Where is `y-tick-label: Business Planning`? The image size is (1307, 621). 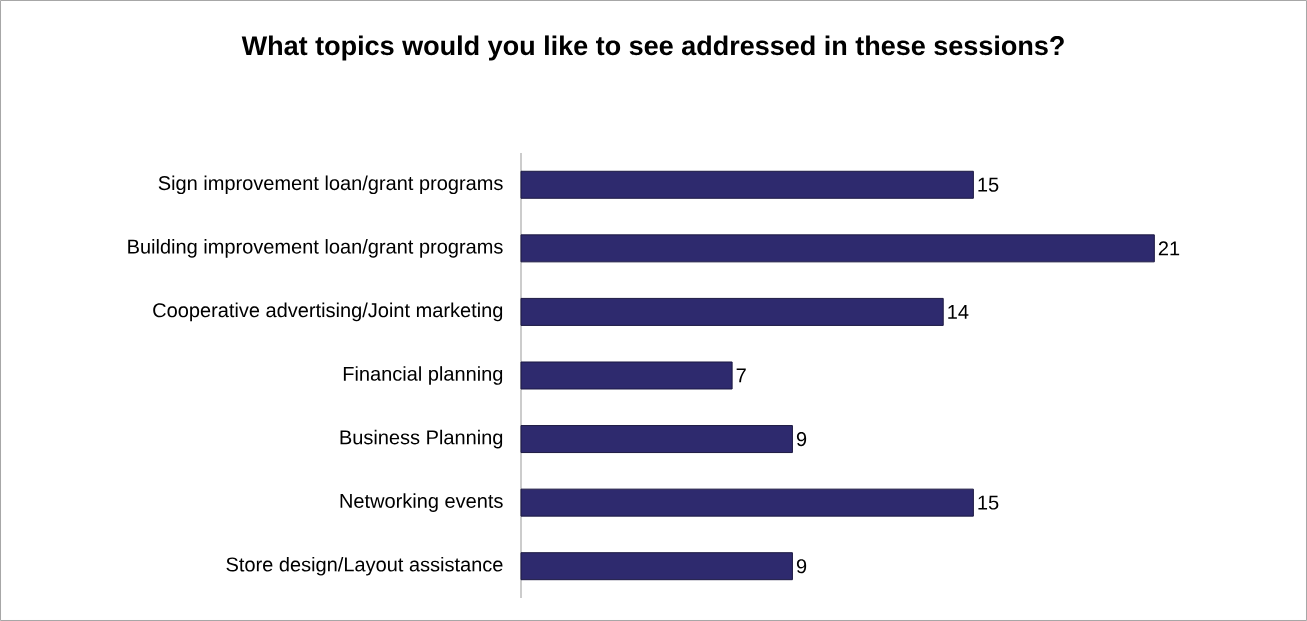 y-tick-label: Business Planning is located at coordinates (421, 439).